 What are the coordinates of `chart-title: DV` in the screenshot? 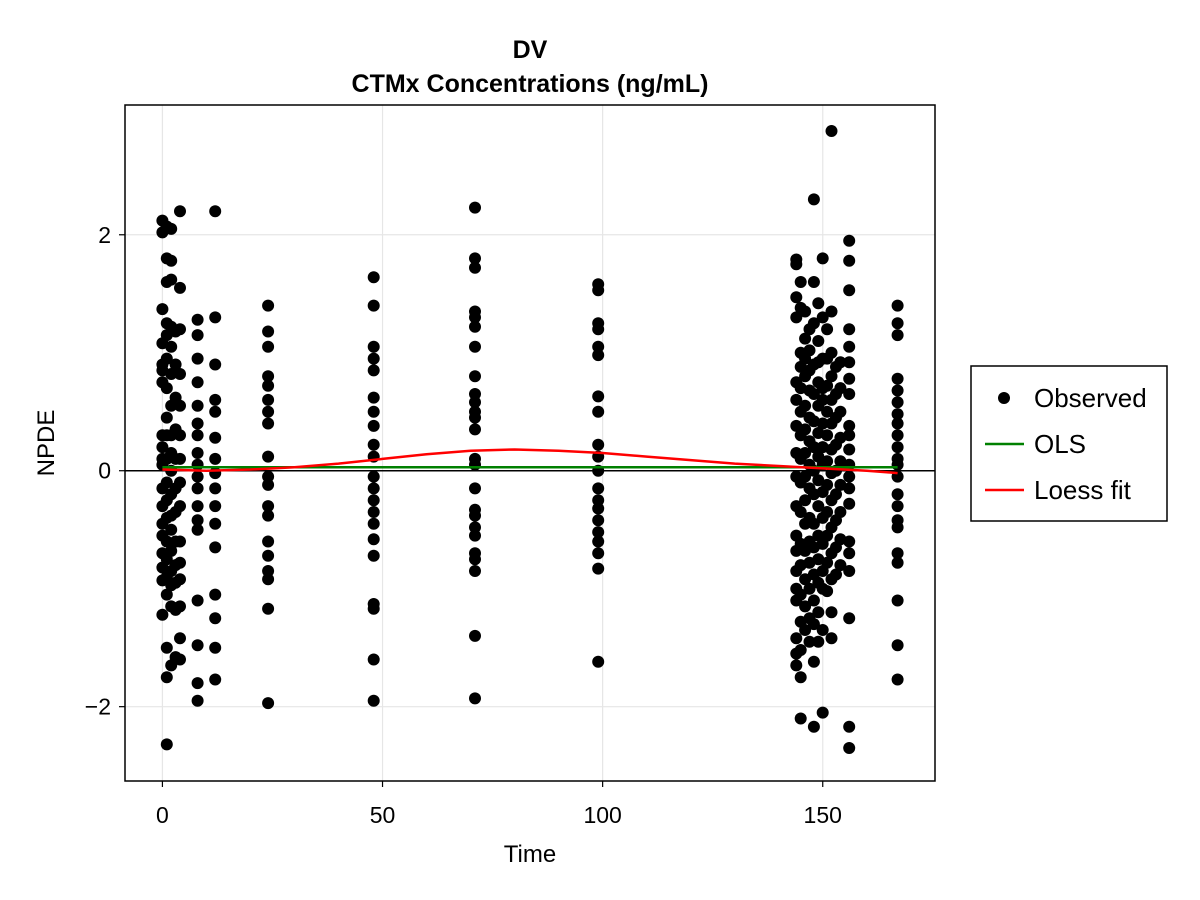 It's located at (530, 50).